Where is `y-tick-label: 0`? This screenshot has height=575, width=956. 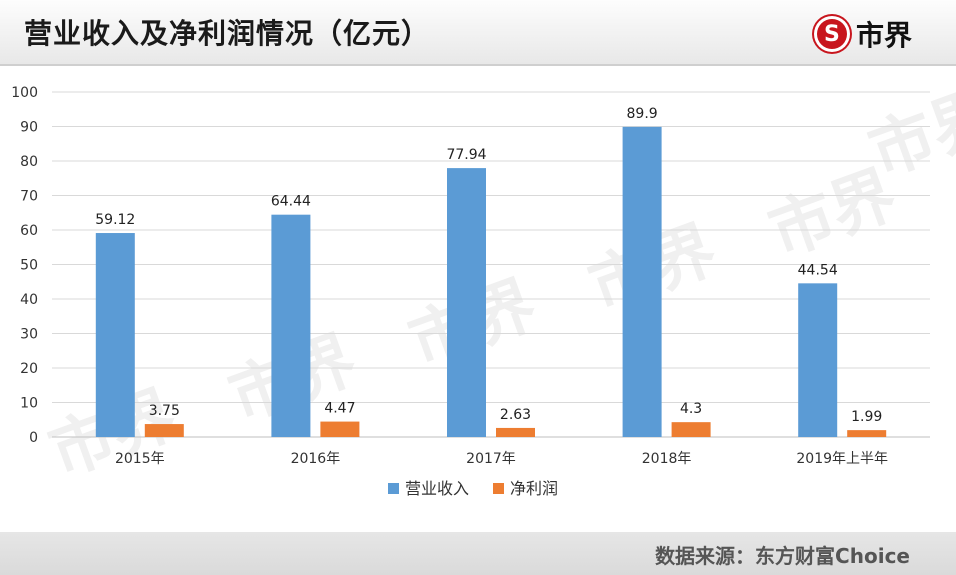 y-tick-label: 0 is located at coordinates (33, 438).